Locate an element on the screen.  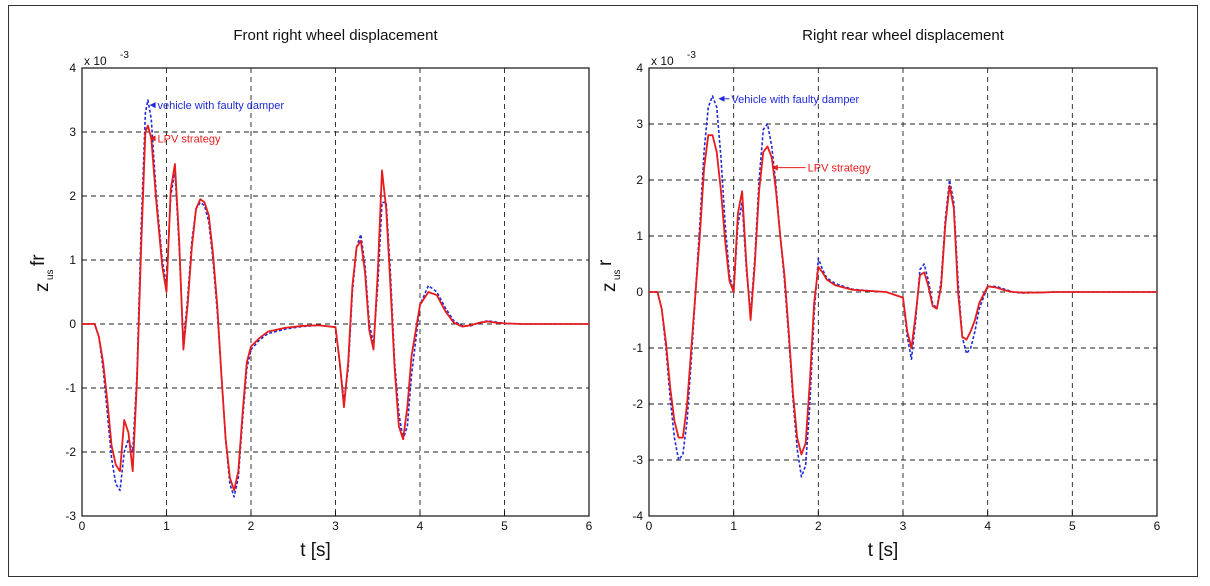
y-axis-label-sup: r is located at coordinates (605, 262).